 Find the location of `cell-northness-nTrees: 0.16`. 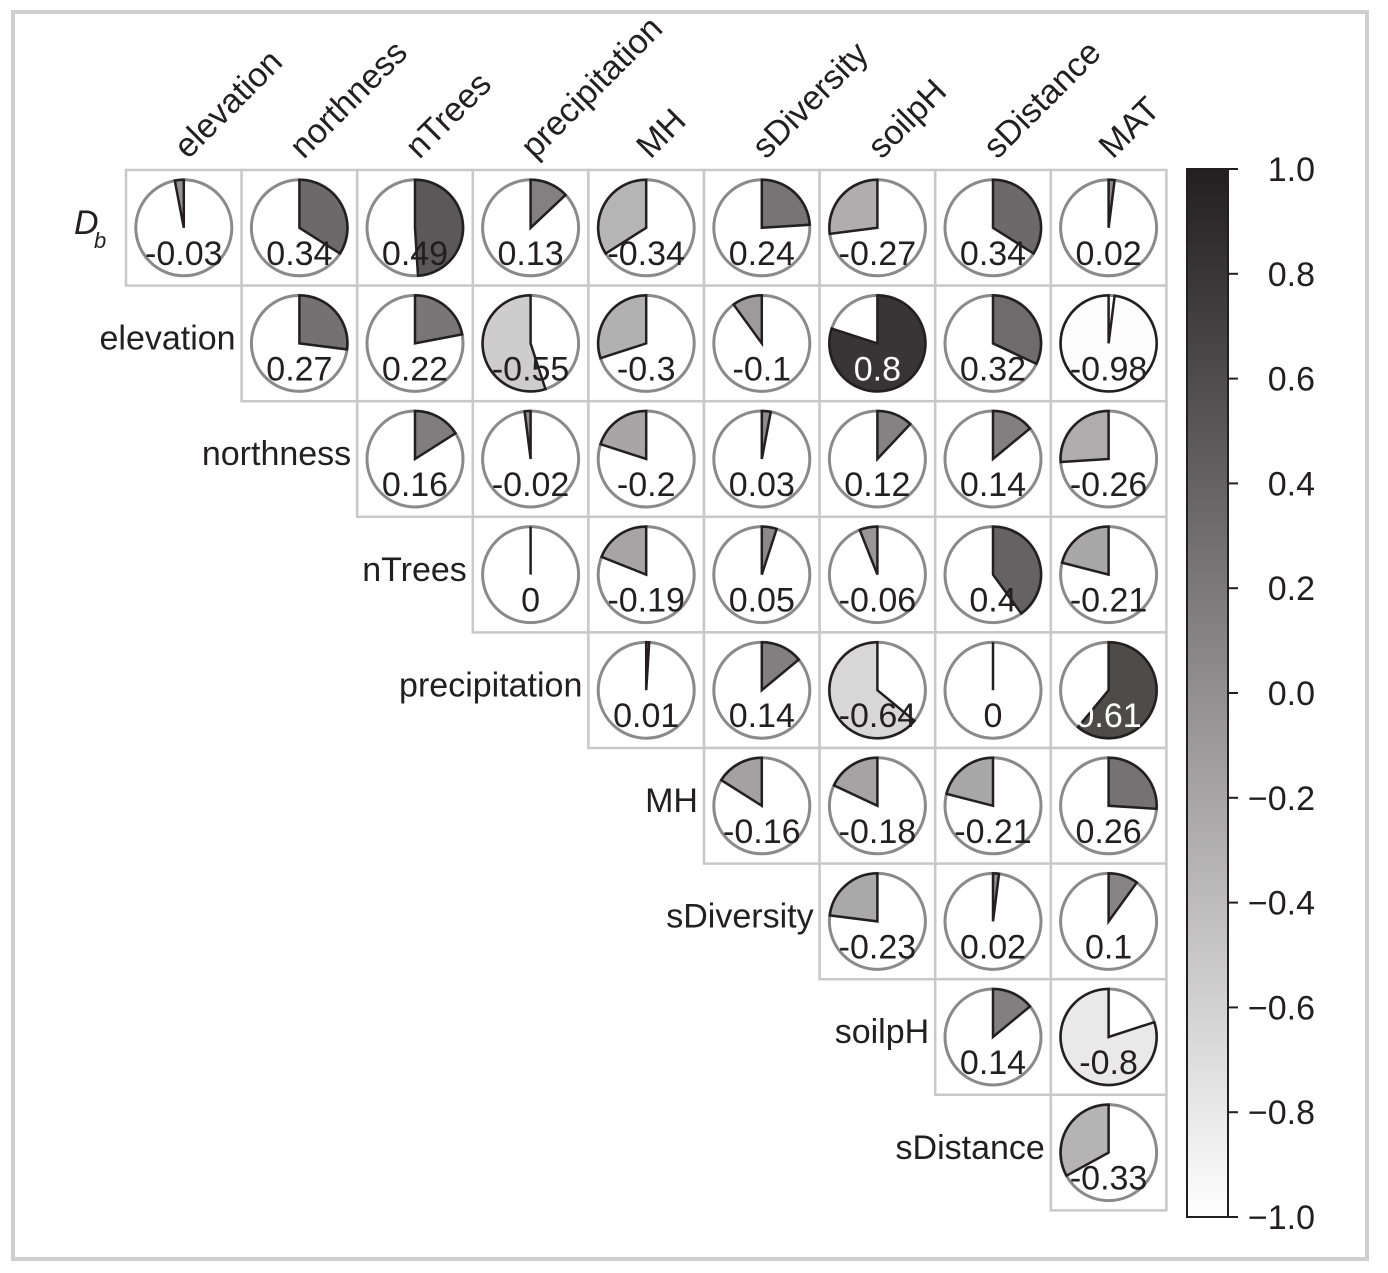

cell-northness-nTrees: 0.16 is located at coordinates (415, 459).